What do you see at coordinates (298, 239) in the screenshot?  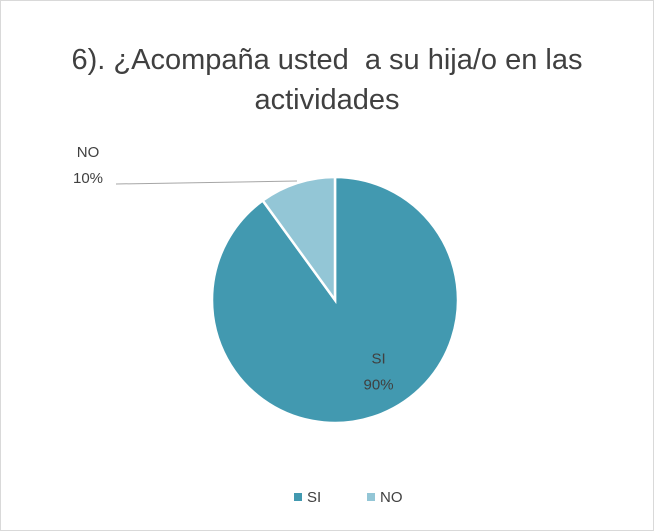 I see `pie-slice` at bounding box center [298, 239].